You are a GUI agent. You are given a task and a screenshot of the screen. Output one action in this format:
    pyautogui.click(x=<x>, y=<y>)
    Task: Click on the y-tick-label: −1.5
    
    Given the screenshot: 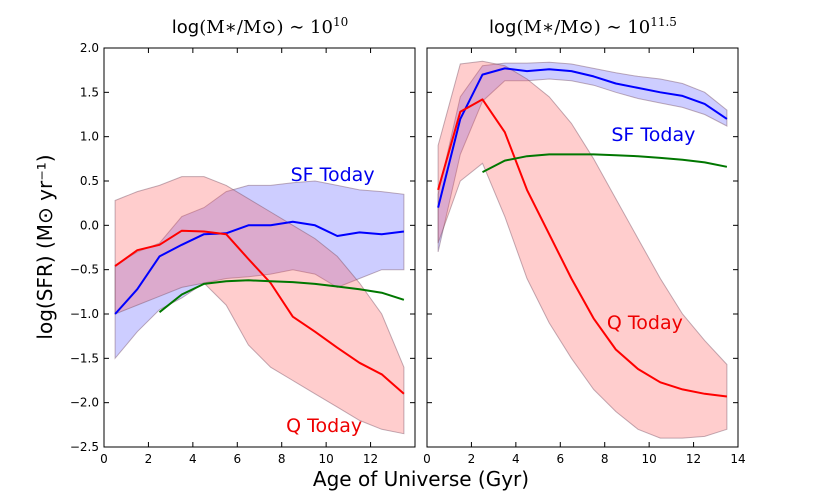 What is the action you would take?
    pyautogui.click(x=84, y=358)
    